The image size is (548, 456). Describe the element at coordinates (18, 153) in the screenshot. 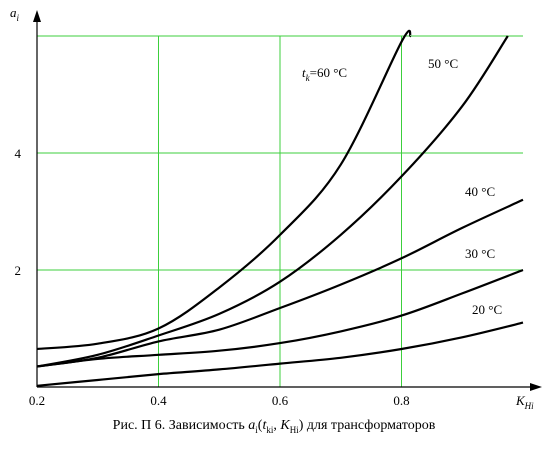

I see `y-tick-label-1: 4` at that location.